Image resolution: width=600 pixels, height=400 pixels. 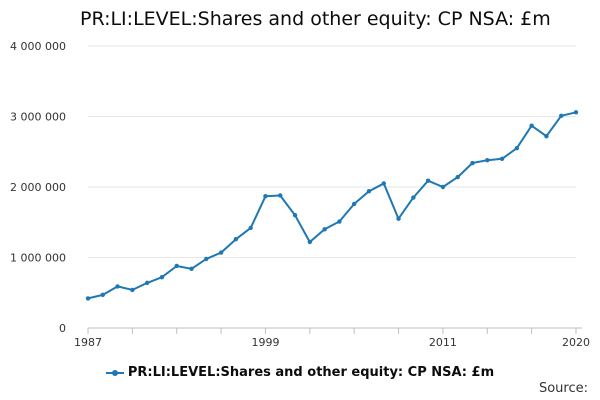 I want to click on x-tick-label: 1987, so click(x=88, y=342).